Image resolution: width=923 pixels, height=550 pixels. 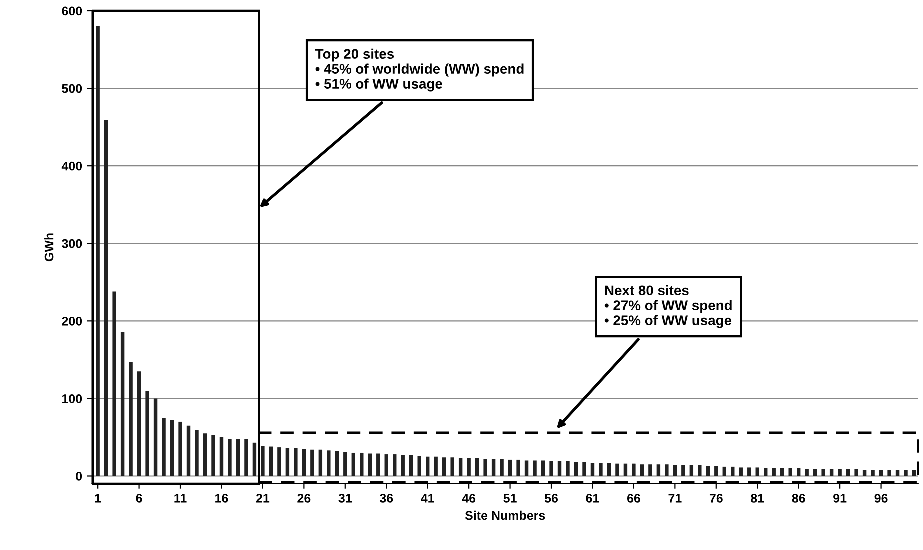 What do you see at coordinates (505, 515) in the screenshot?
I see `x-axis-title: Site Numbers` at bounding box center [505, 515].